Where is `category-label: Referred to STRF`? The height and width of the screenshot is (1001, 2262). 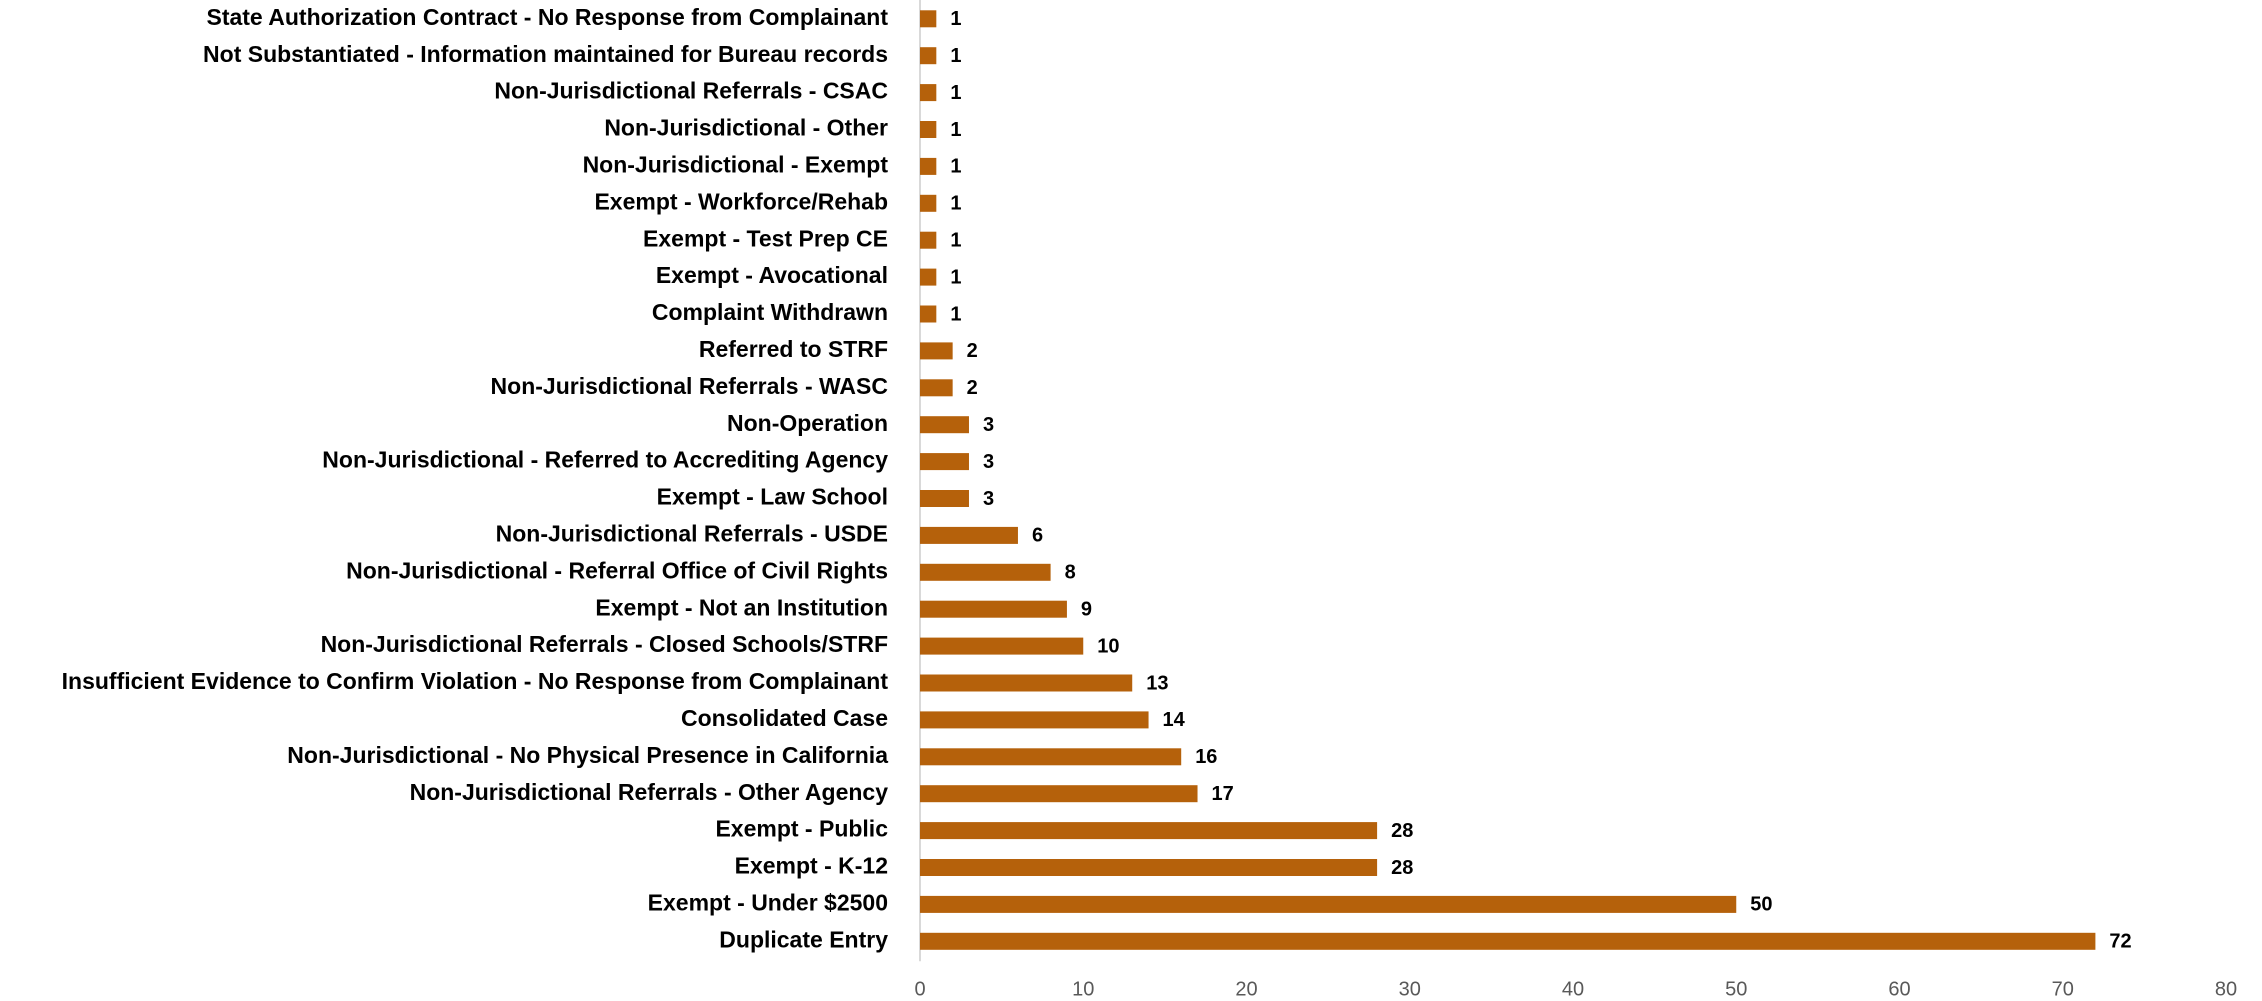 category-label: Referred to STRF is located at coordinates (793, 349).